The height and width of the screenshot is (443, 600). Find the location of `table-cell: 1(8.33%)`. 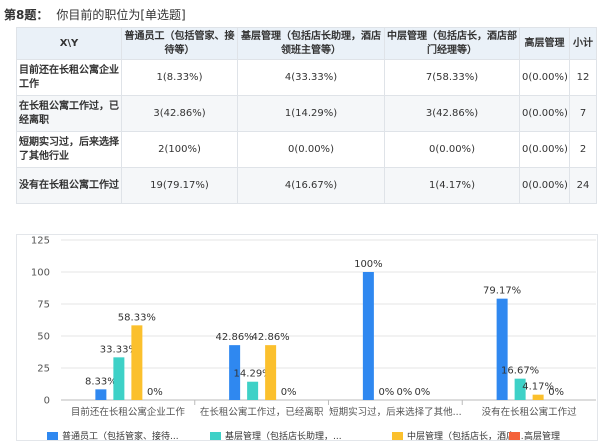

table-cell: 1(8.33%) is located at coordinates (179, 77).